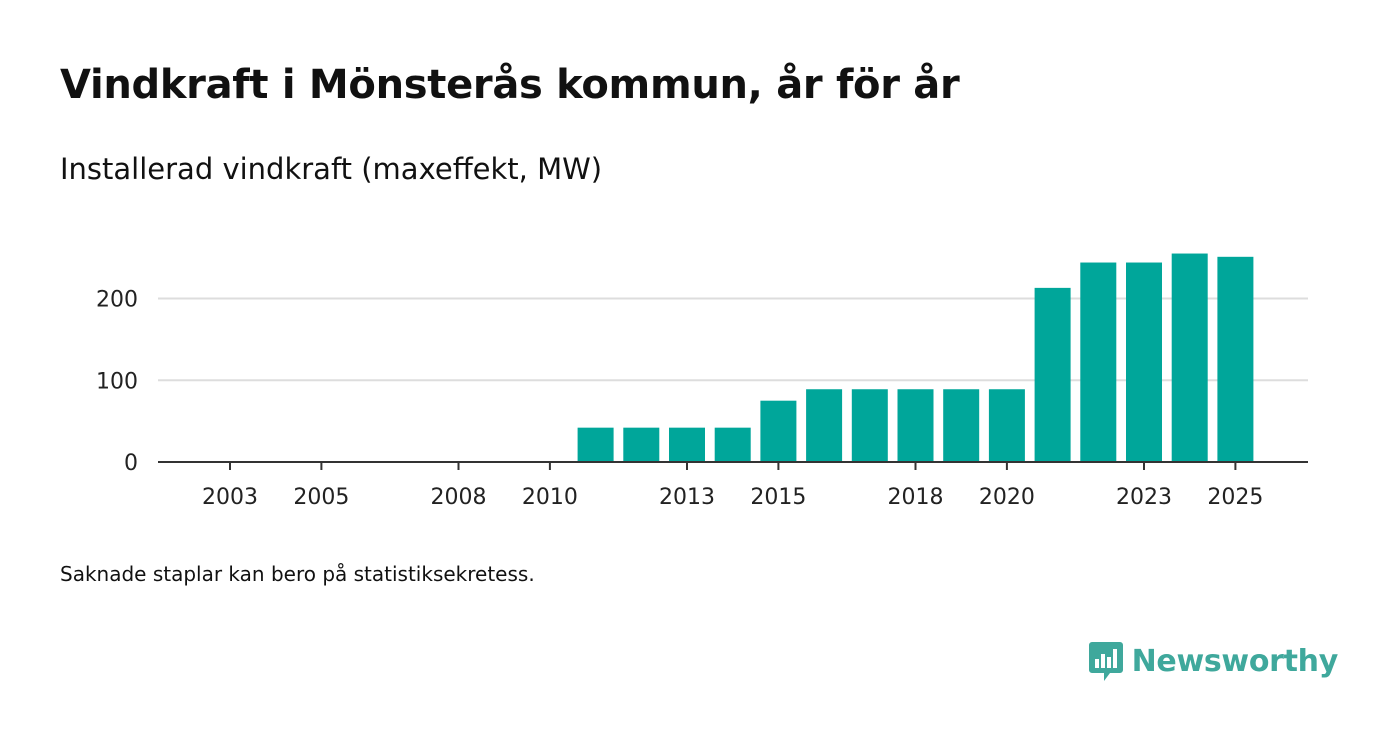 This screenshot has height=745, width=1400. What do you see at coordinates (1098, 362) in the screenshot?
I see `bar-2022` at bounding box center [1098, 362].